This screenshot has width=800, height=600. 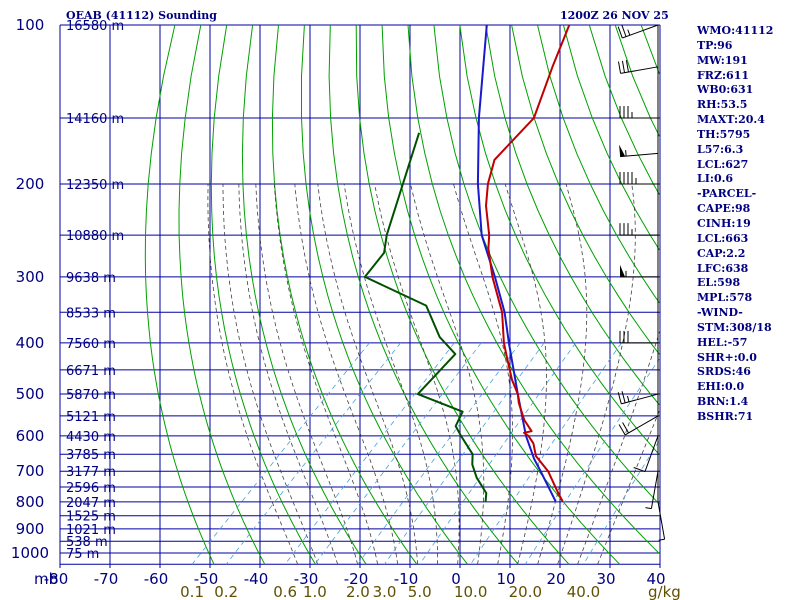 What do you see at coordinates (727, 357) in the screenshot?
I see `index-item: SHR+:0.0` at bounding box center [727, 357].